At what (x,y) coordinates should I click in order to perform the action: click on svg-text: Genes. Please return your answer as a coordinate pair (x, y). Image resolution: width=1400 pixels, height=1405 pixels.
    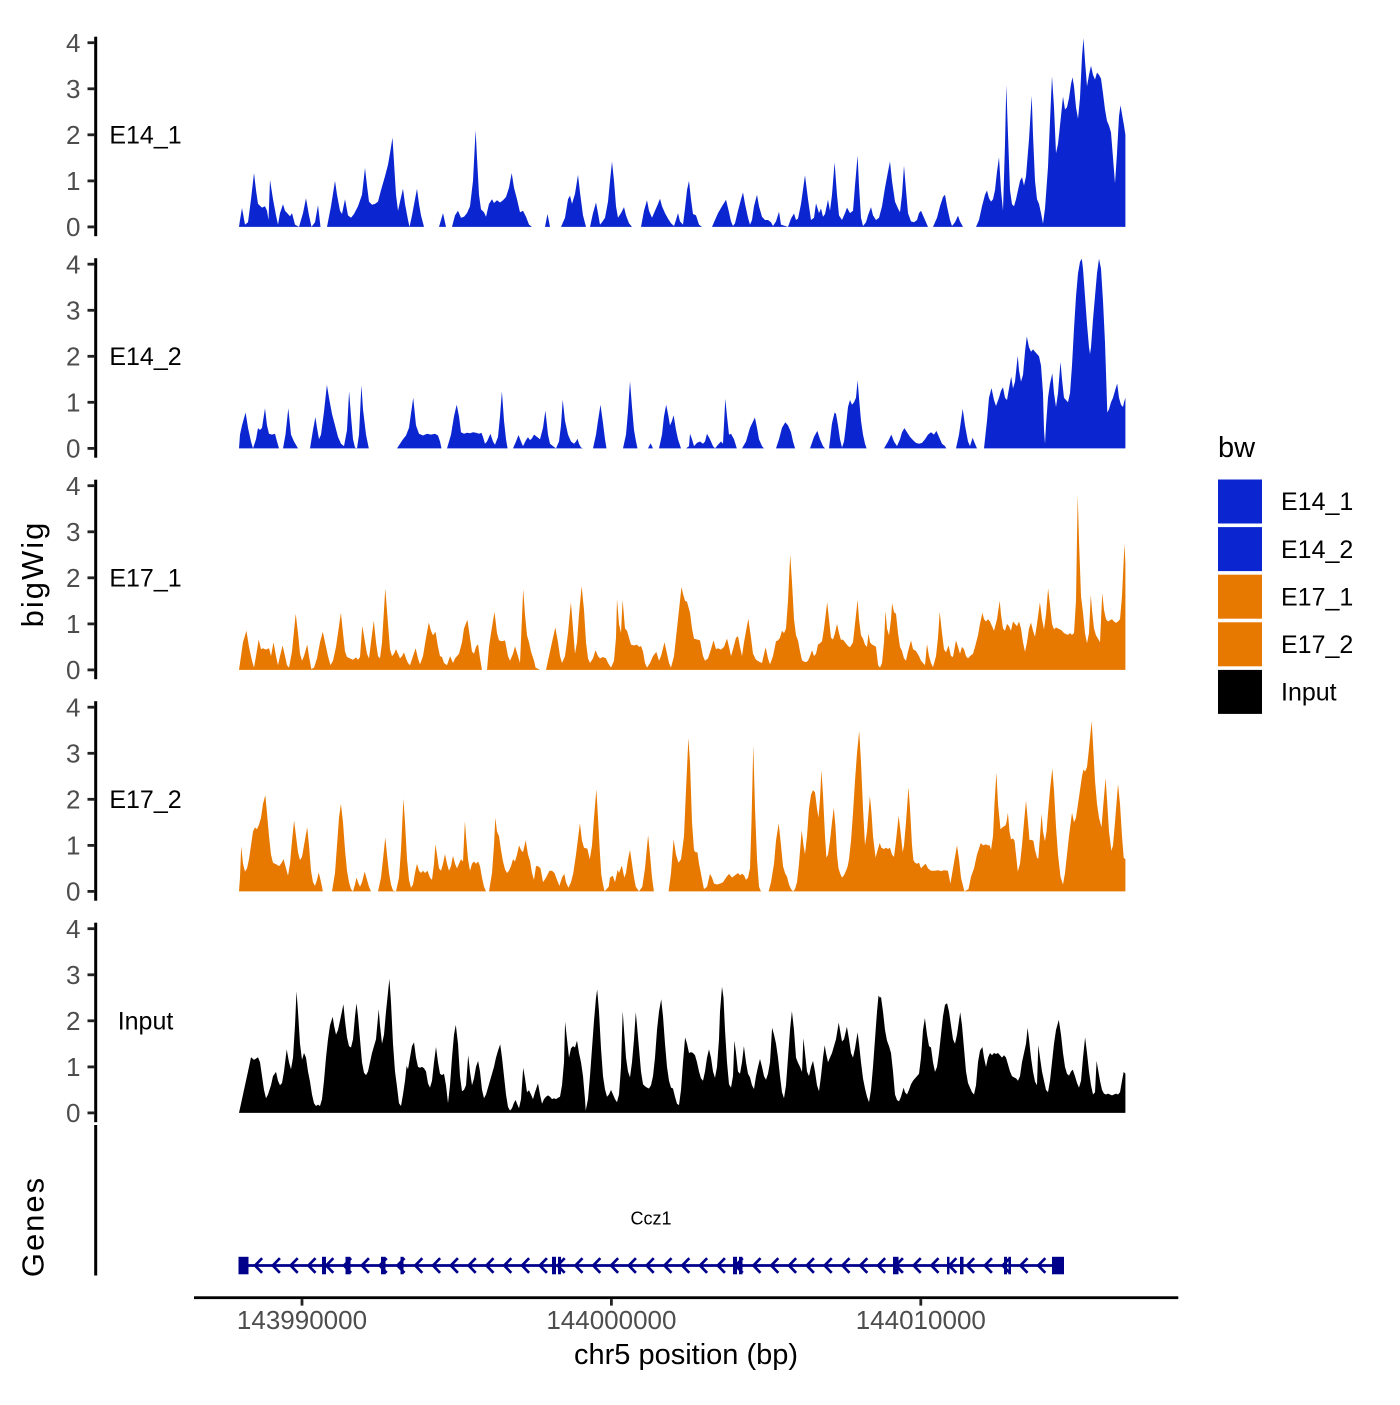
    Looking at the image, I should click on (33, 1226).